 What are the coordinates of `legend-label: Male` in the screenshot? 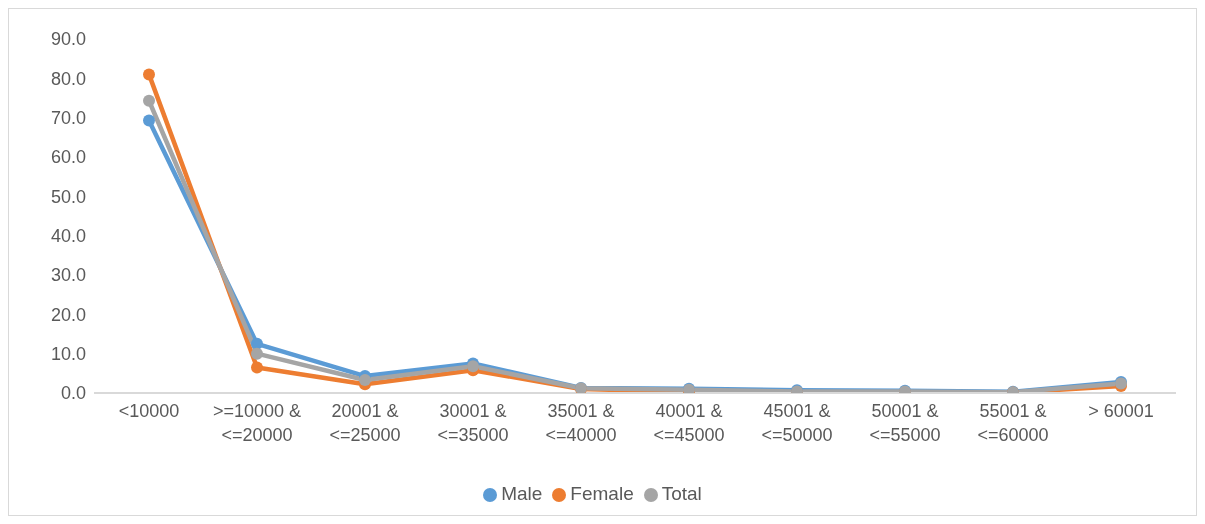 It's located at (522, 493).